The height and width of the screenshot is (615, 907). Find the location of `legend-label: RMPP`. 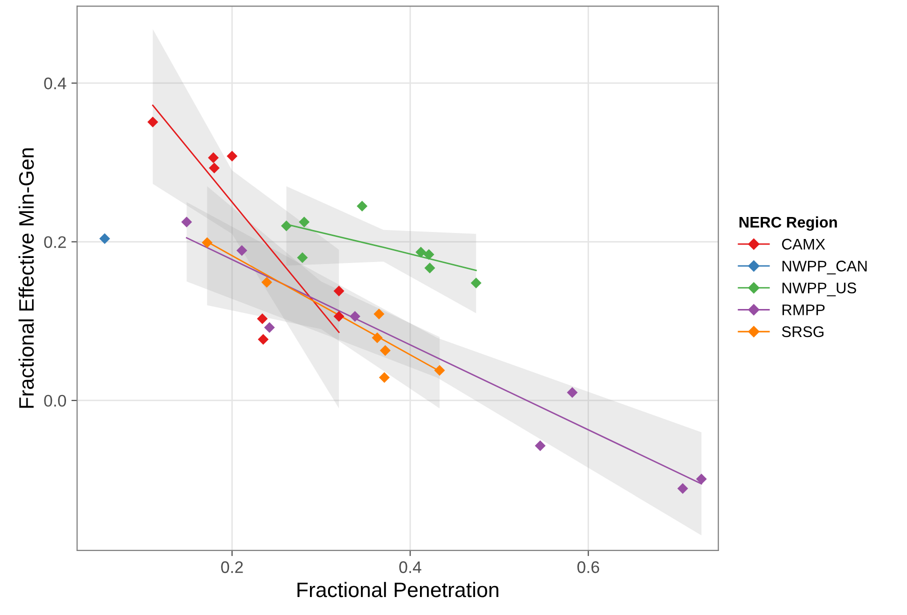

legend-label: RMPP is located at coordinates (803, 310).